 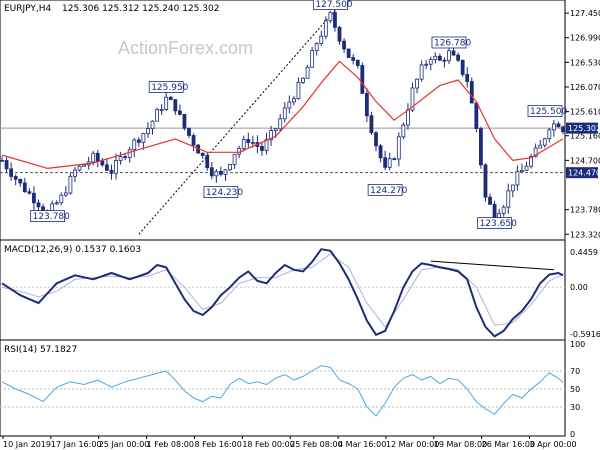 I want to click on y-tick-label: 123.320, so click(x=585, y=234).